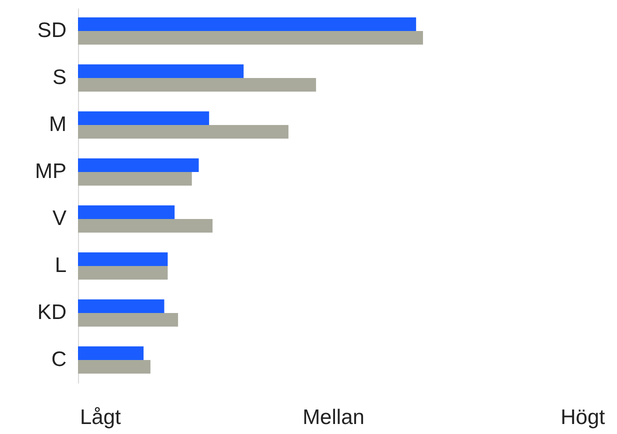 The image size is (617, 434). What do you see at coordinates (59, 78) in the screenshot?
I see `y-tick-label: S` at bounding box center [59, 78].